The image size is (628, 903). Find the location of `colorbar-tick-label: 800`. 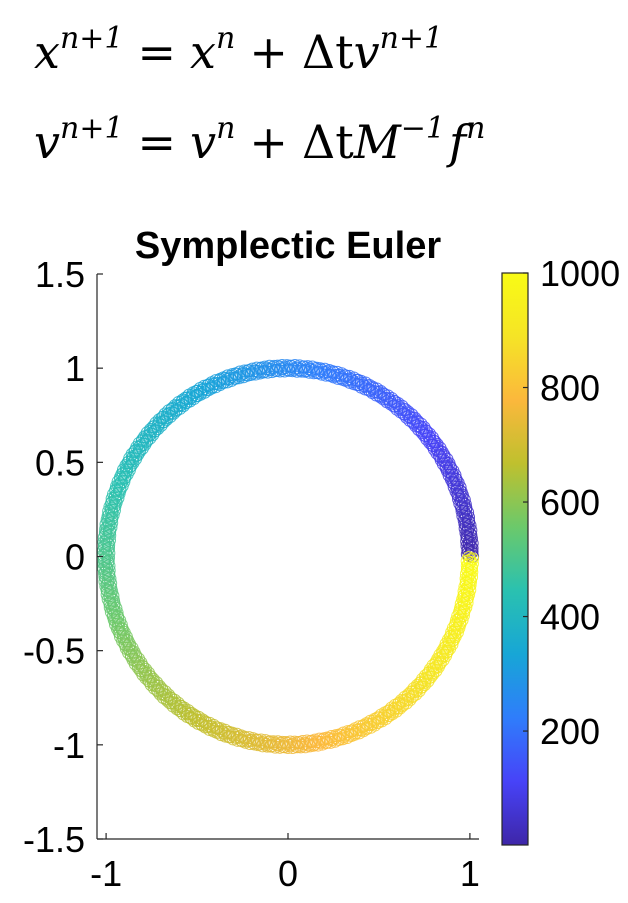

colorbar-tick-label: 800 is located at coordinates (570, 388).